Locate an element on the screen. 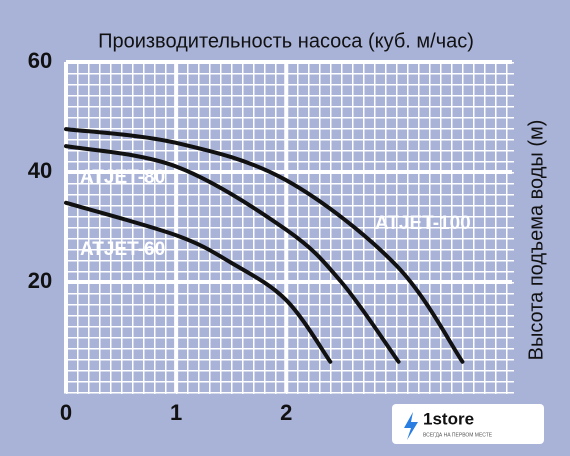  watermark-tagline: ВСЕГДА НА ПЕРВОМ МЕСТЕ is located at coordinates (458, 435).